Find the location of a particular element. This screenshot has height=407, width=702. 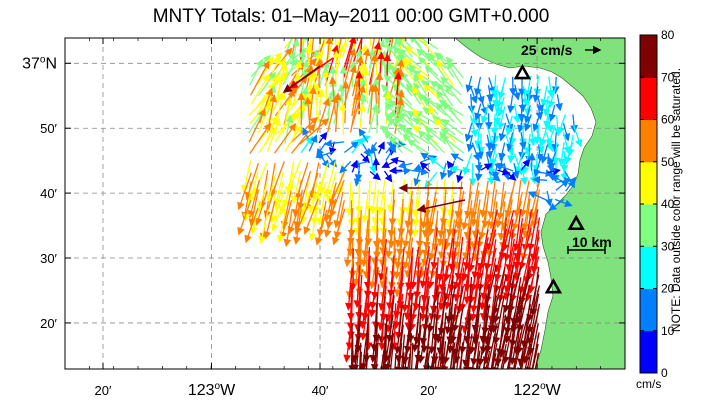

lon-label: 20′ is located at coordinates (428, 390).